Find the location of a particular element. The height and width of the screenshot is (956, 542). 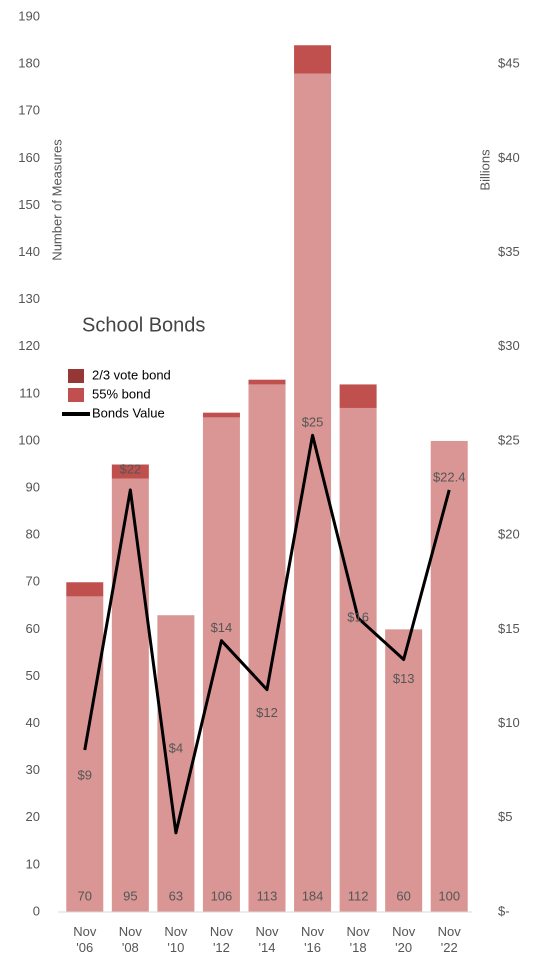

x-tick-label: Nov '14 is located at coordinates (267, 939).